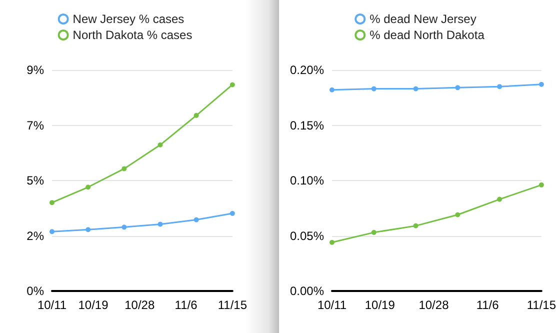 Image resolution: width=559 pixels, height=333 pixels. I want to click on y-tick-label: 0.15%, so click(307, 125).